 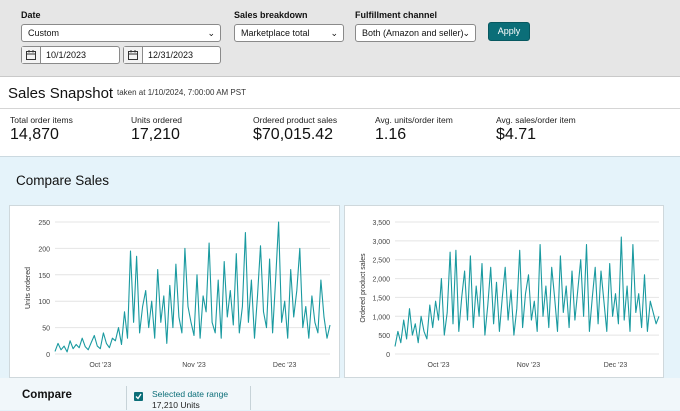 What do you see at coordinates (31, 15) in the screenshot?
I see `date-label: Date` at bounding box center [31, 15].